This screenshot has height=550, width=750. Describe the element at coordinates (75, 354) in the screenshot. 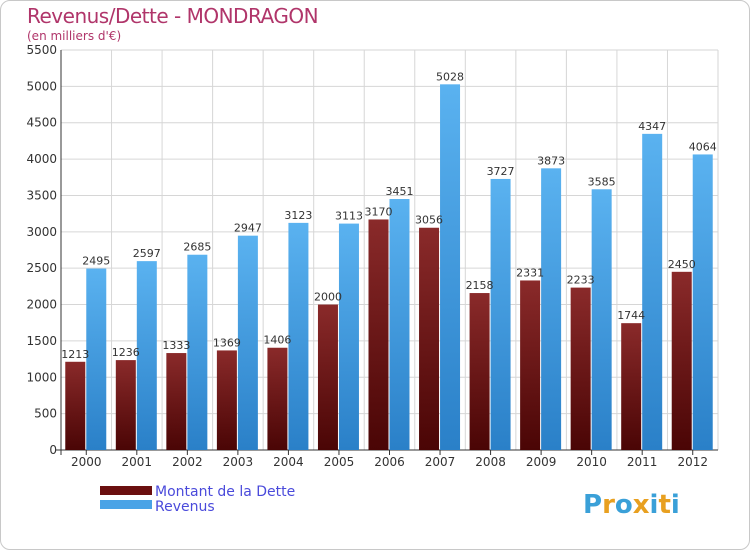

I see `data-label-dette: 1213` at that location.